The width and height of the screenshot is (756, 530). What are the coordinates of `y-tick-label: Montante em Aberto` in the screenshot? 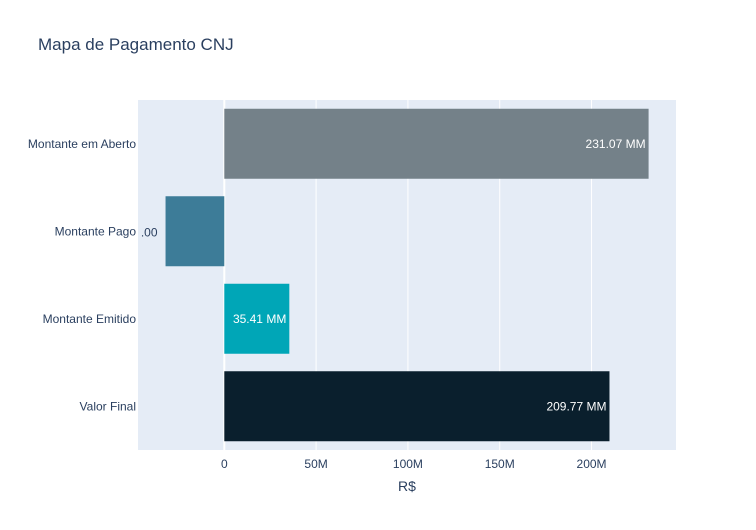 It's located at (82, 144).